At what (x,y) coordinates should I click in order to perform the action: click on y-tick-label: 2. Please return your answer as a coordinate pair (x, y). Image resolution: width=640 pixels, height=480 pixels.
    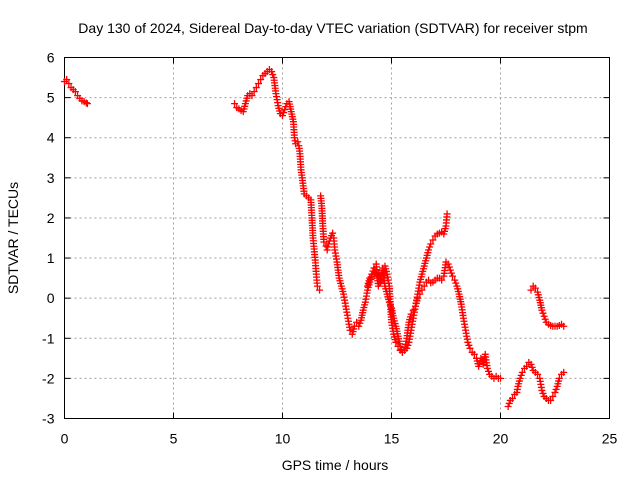
    Looking at the image, I should click on (51, 218).